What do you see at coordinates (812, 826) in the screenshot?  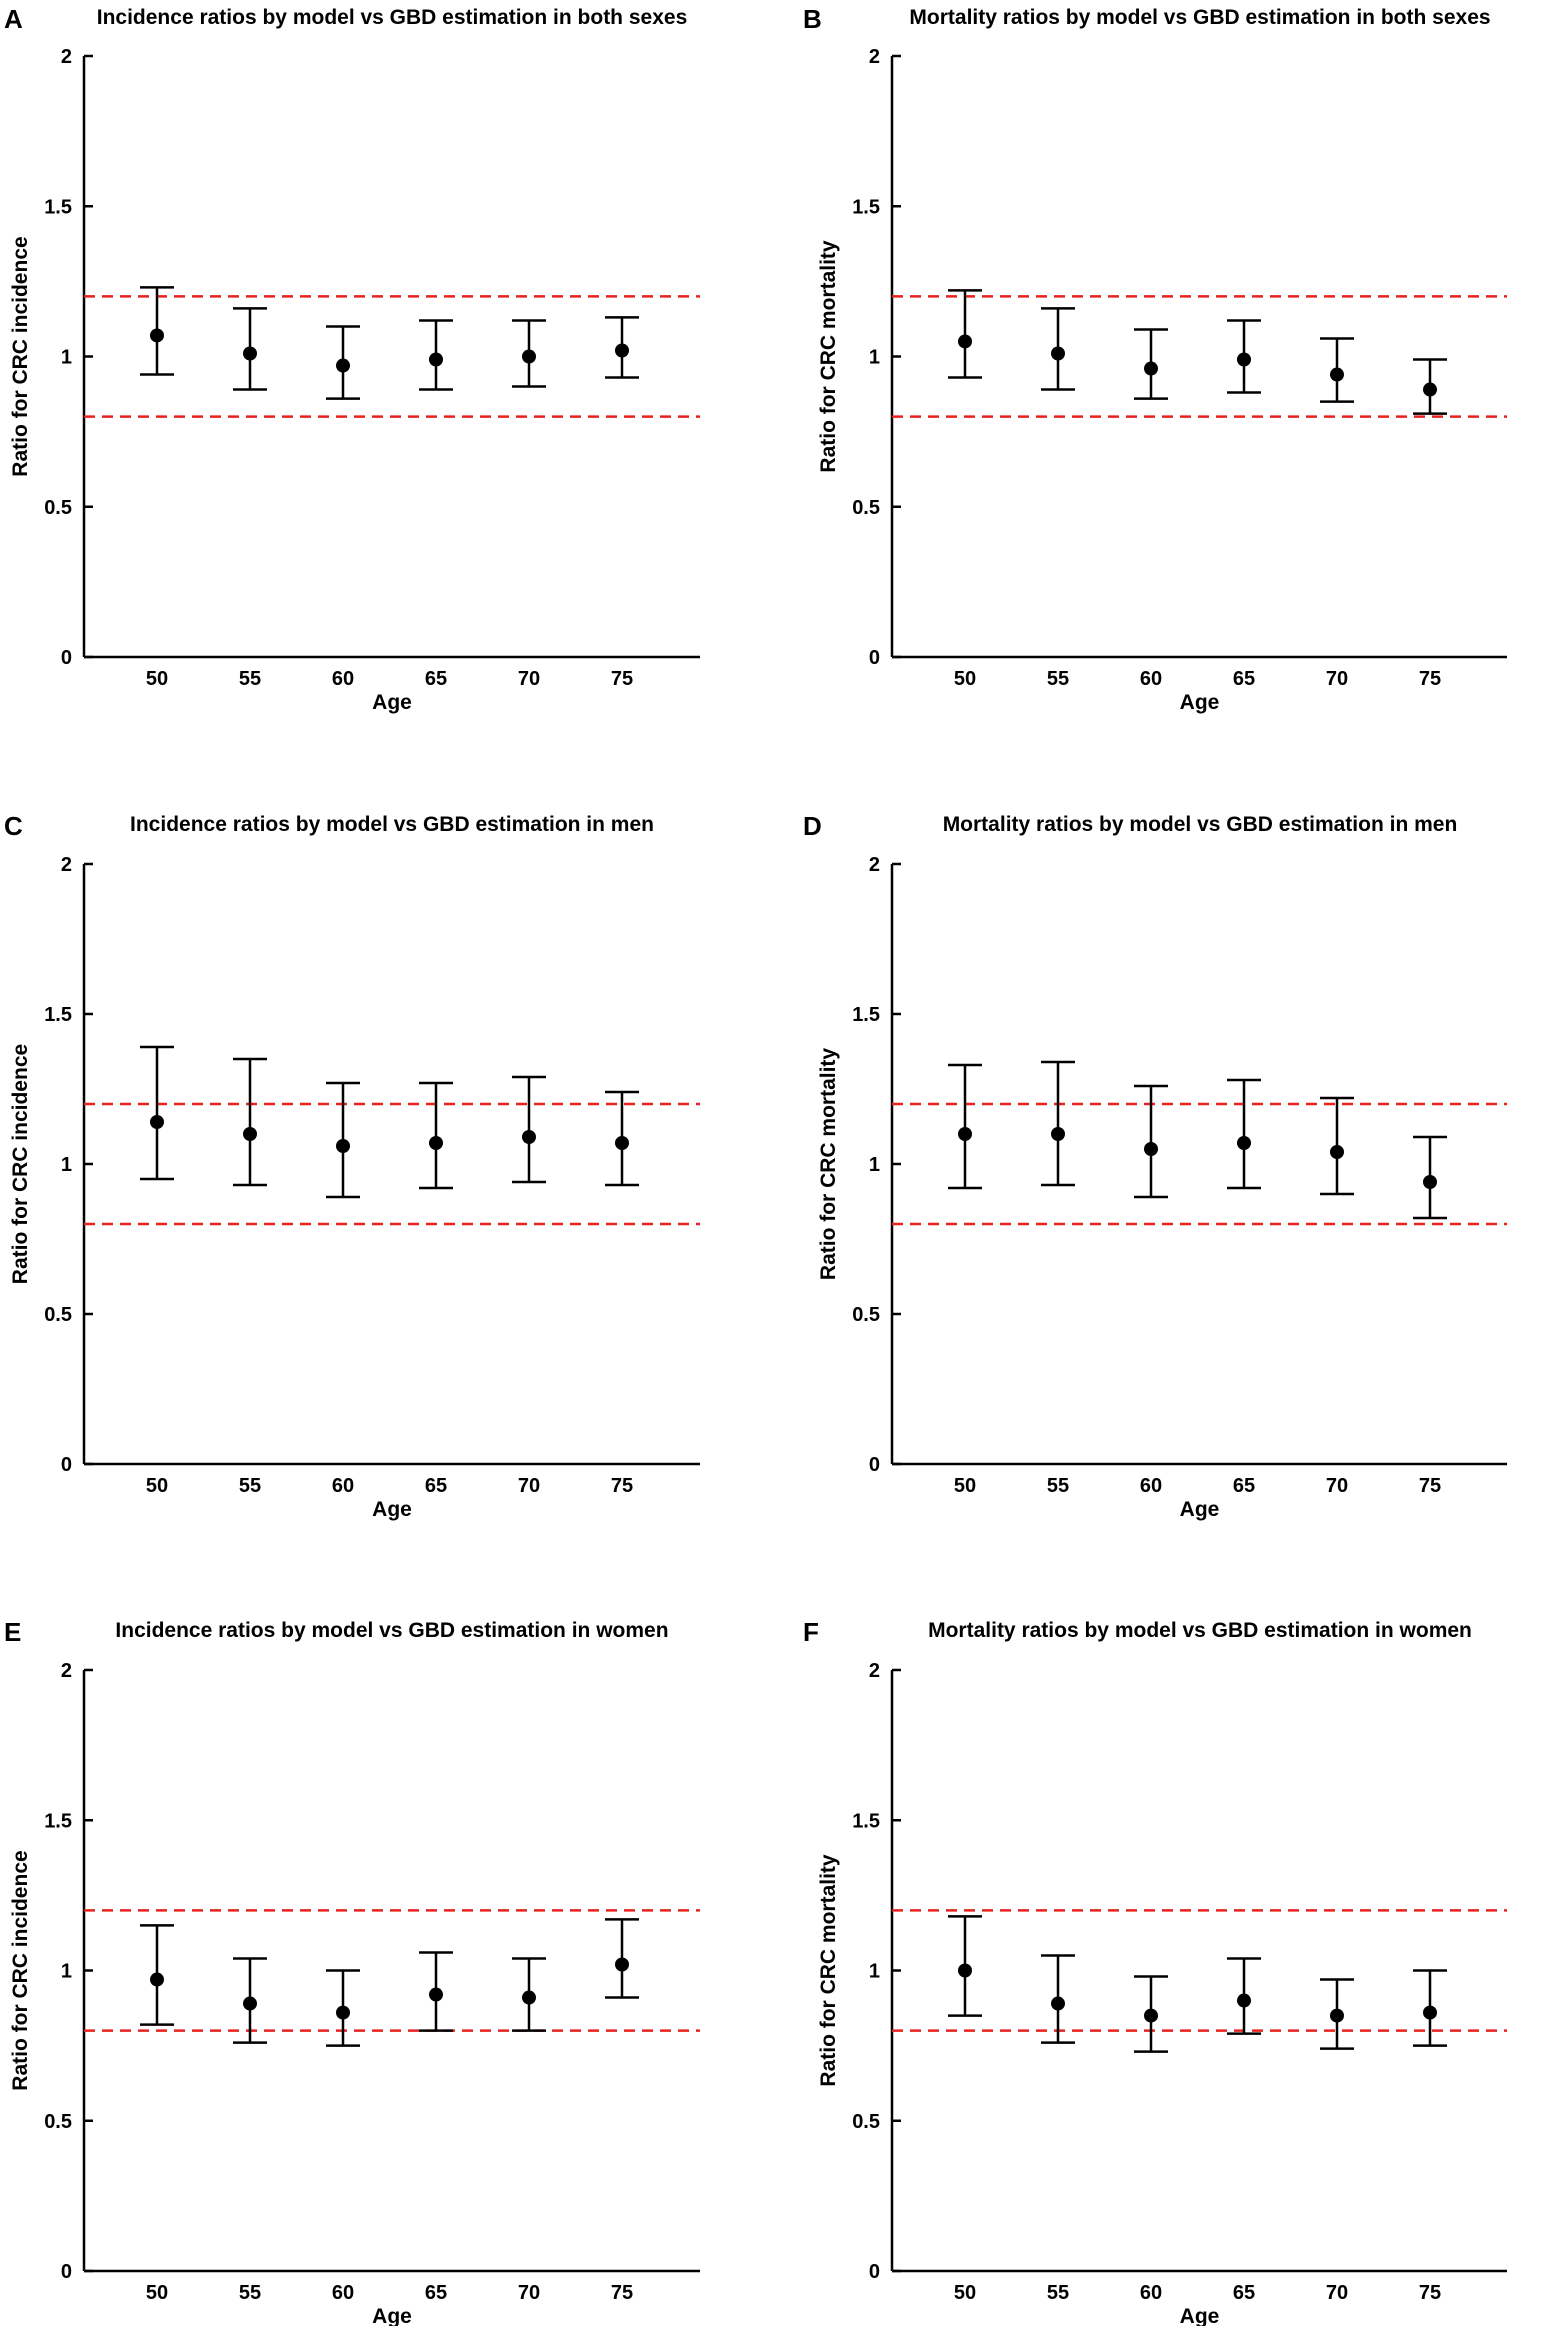 I see `panel-letter: D` at bounding box center [812, 826].